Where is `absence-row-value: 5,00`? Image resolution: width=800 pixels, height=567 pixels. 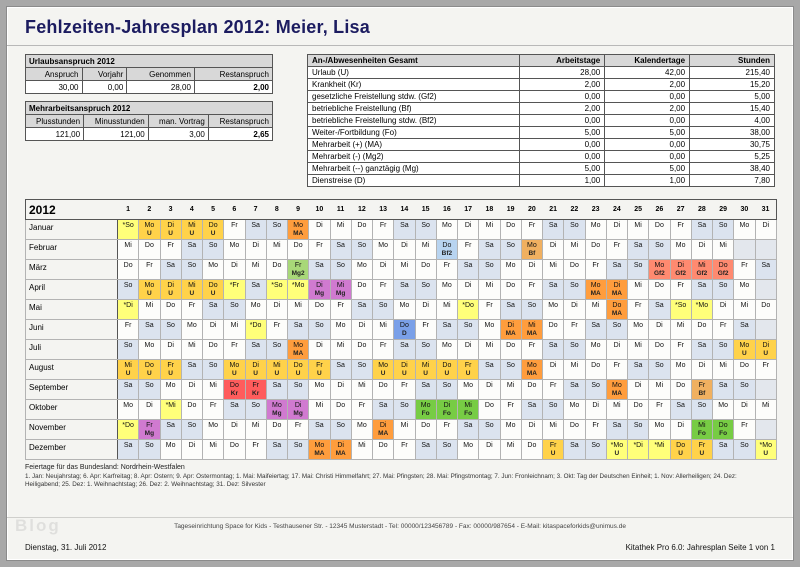 absence-row-value: 5,00 is located at coordinates (732, 96).